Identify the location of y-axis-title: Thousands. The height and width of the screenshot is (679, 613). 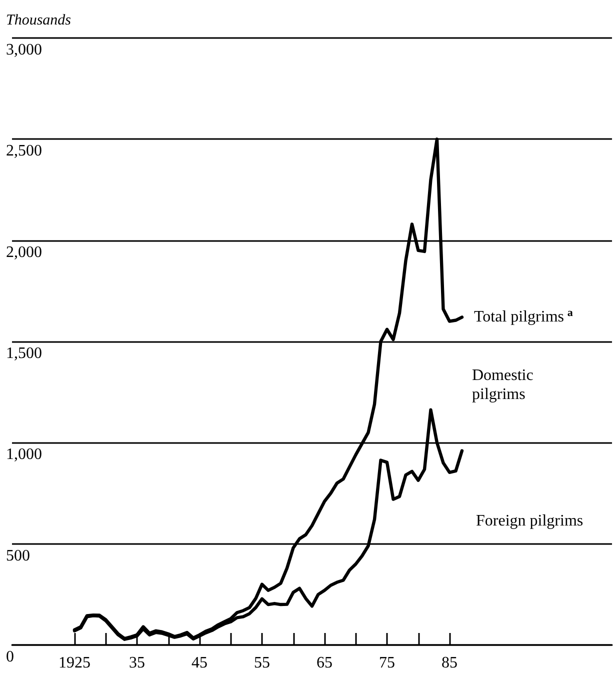
(39, 20).